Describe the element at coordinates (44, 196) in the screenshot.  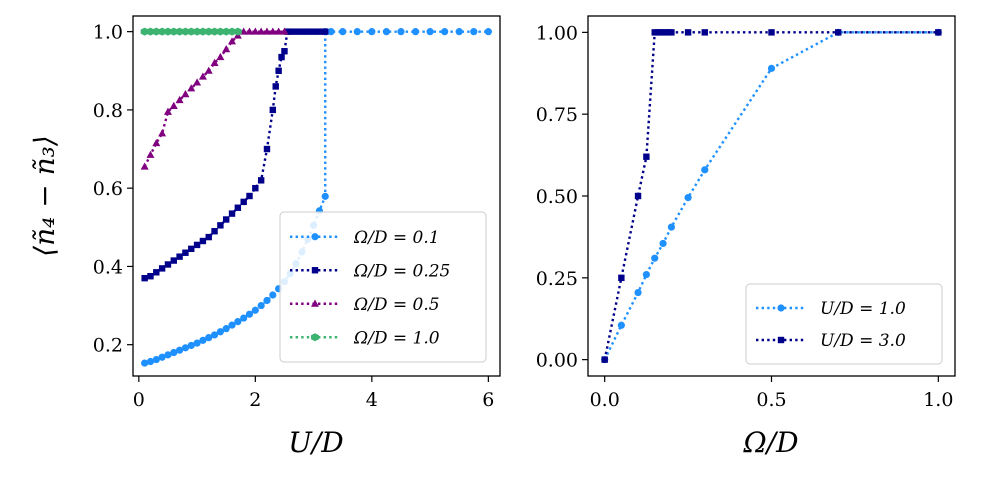
I see `left-y-axis-title: ⟨ñ₄ − ñ₃⟩` at that location.